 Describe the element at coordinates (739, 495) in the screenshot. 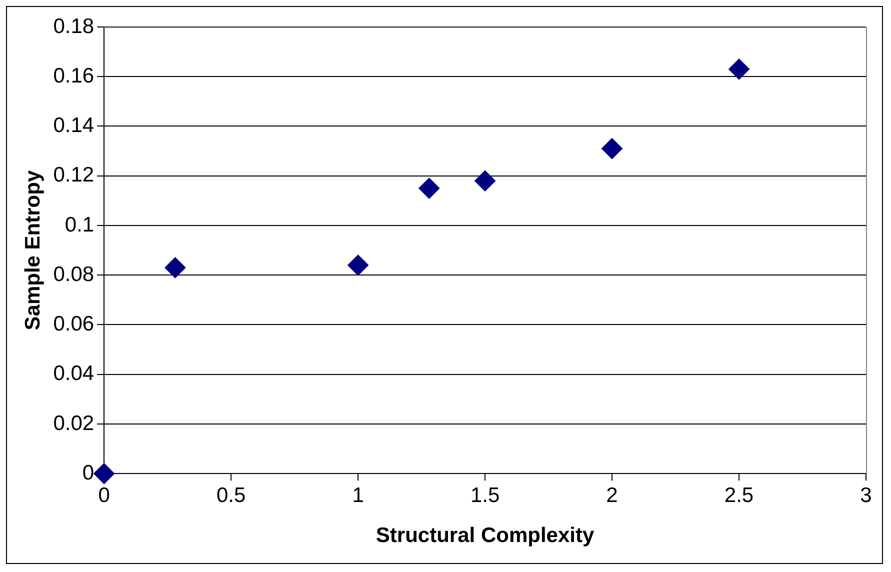

I see `x-tick-label: 2.5` at that location.